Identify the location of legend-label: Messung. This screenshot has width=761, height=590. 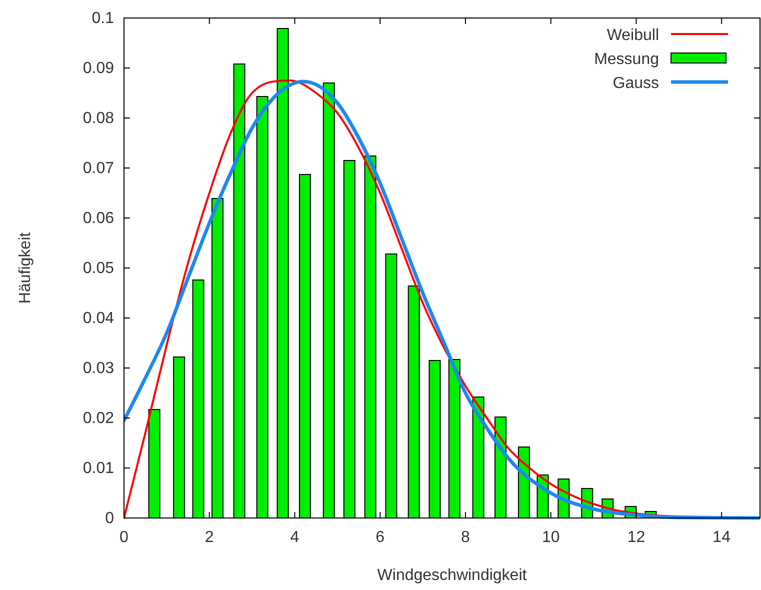
(626, 59).